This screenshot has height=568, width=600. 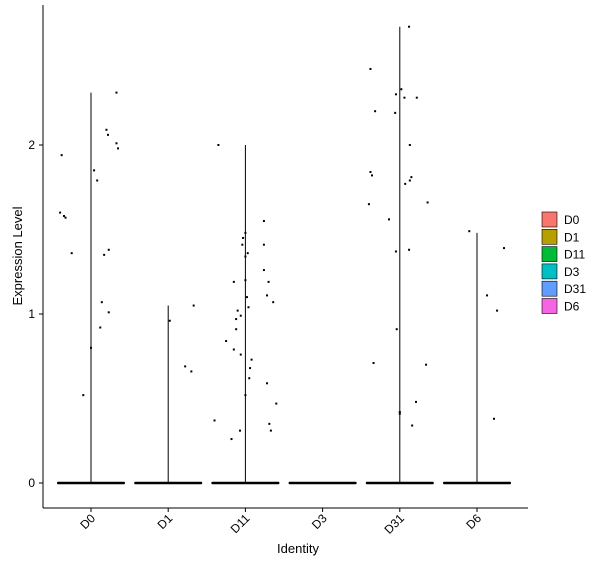 What do you see at coordinates (574, 255) in the screenshot?
I see `legend-label-d11: D11` at bounding box center [574, 255].